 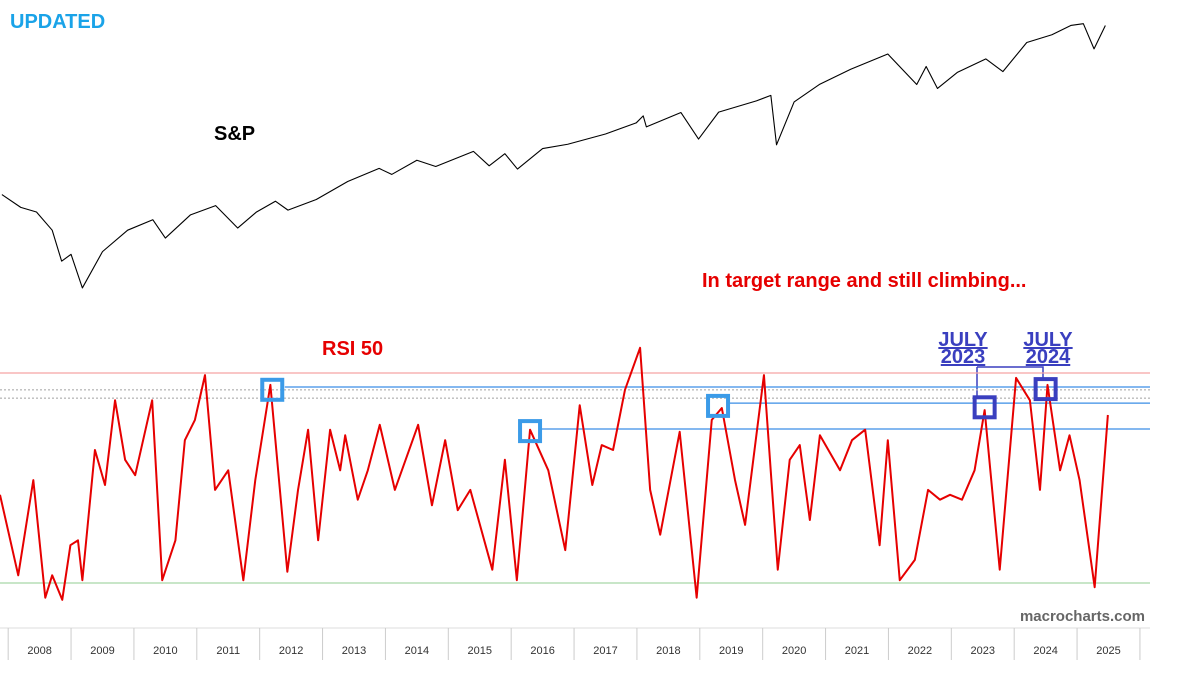 I want to click on x-tick-label: 2009, so click(x=102, y=651).